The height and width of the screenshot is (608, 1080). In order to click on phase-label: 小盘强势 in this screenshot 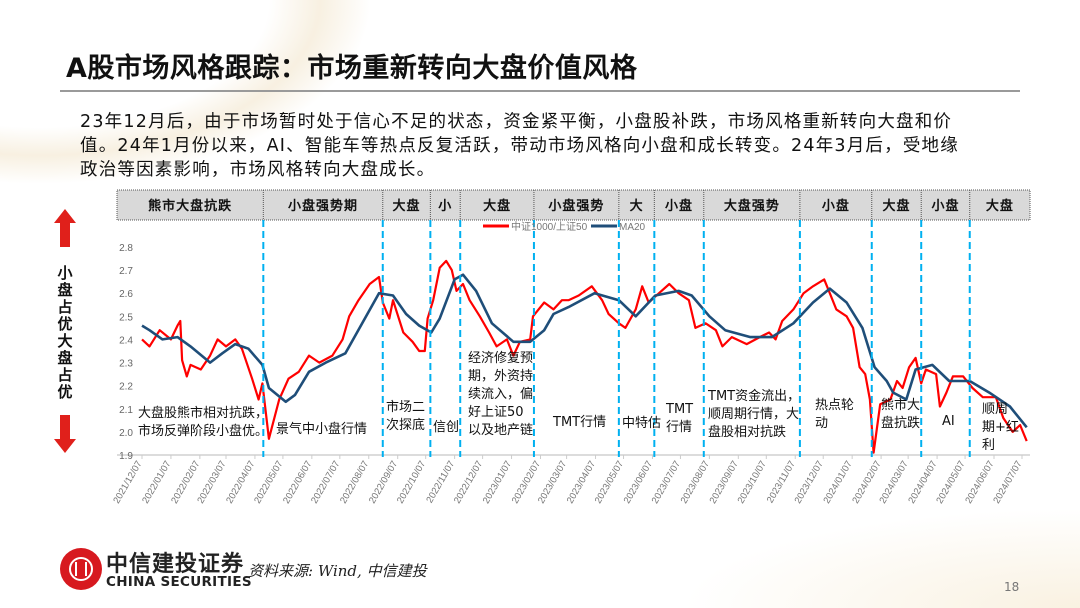, I will do `click(576, 206)`.